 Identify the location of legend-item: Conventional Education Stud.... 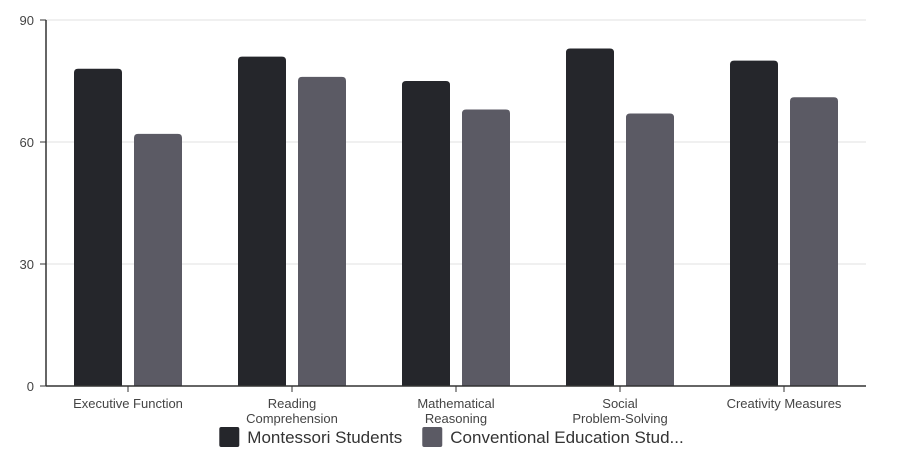
(553, 437).